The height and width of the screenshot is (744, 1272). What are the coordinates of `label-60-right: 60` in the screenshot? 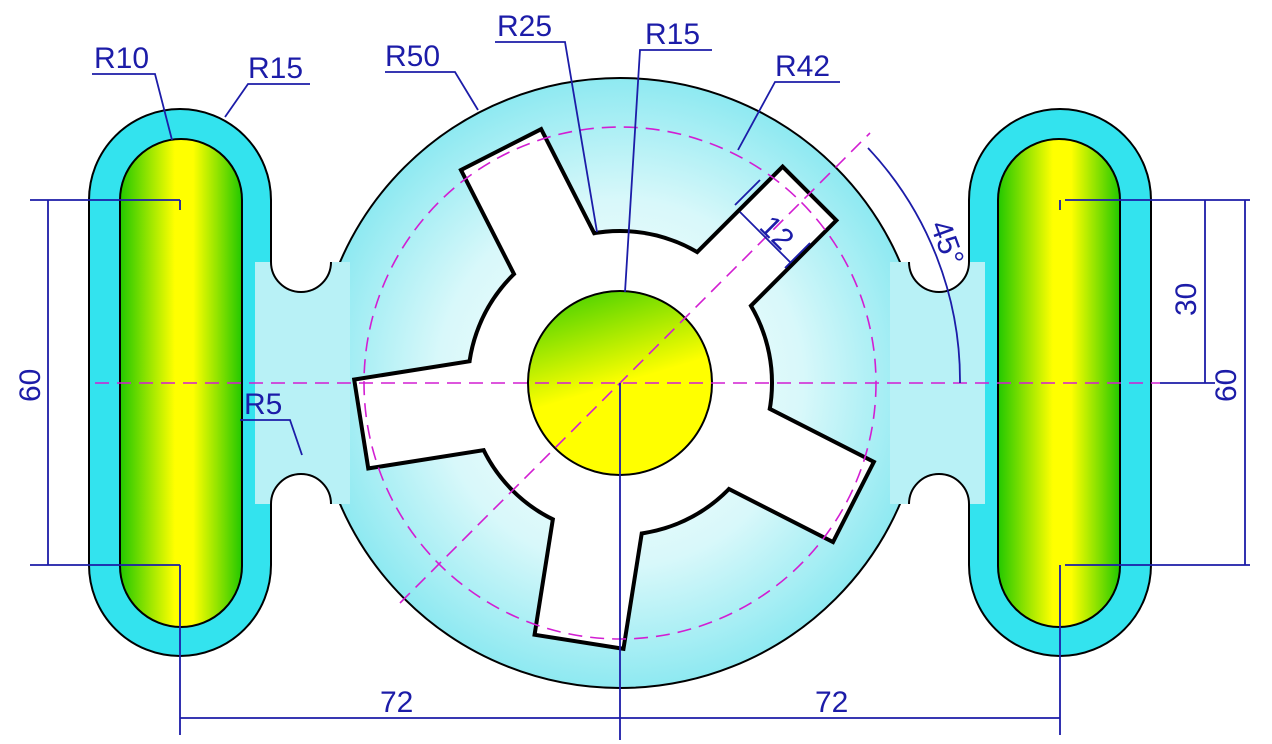 It's located at (1226, 385).